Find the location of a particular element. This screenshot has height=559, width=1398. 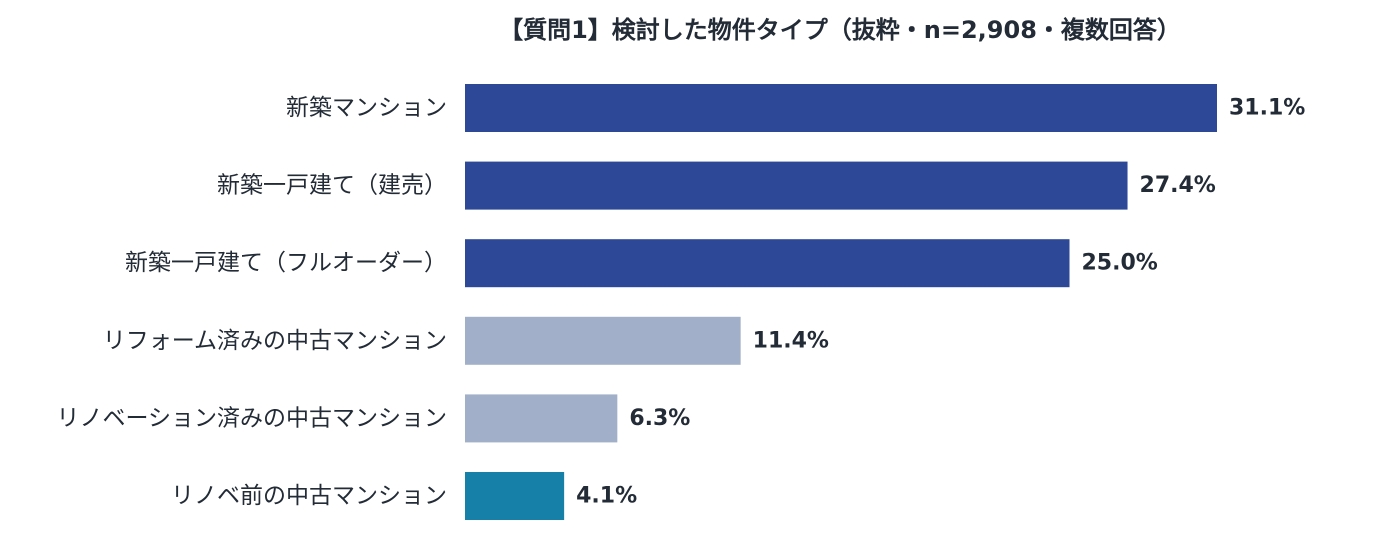

value-label: 25.0% is located at coordinates (1120, 263).